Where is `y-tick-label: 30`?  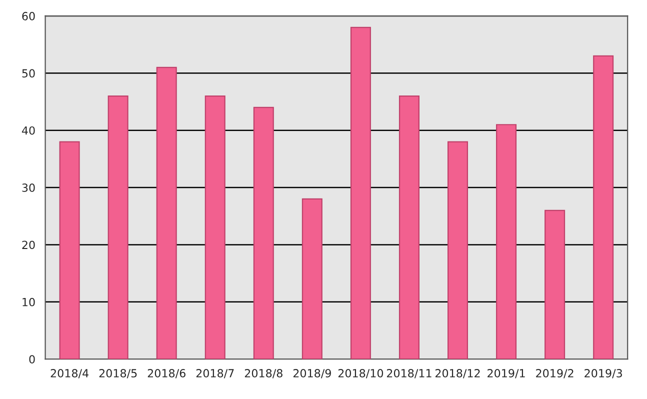
y-tick-label: 30 is located at coordinates (28, 188).